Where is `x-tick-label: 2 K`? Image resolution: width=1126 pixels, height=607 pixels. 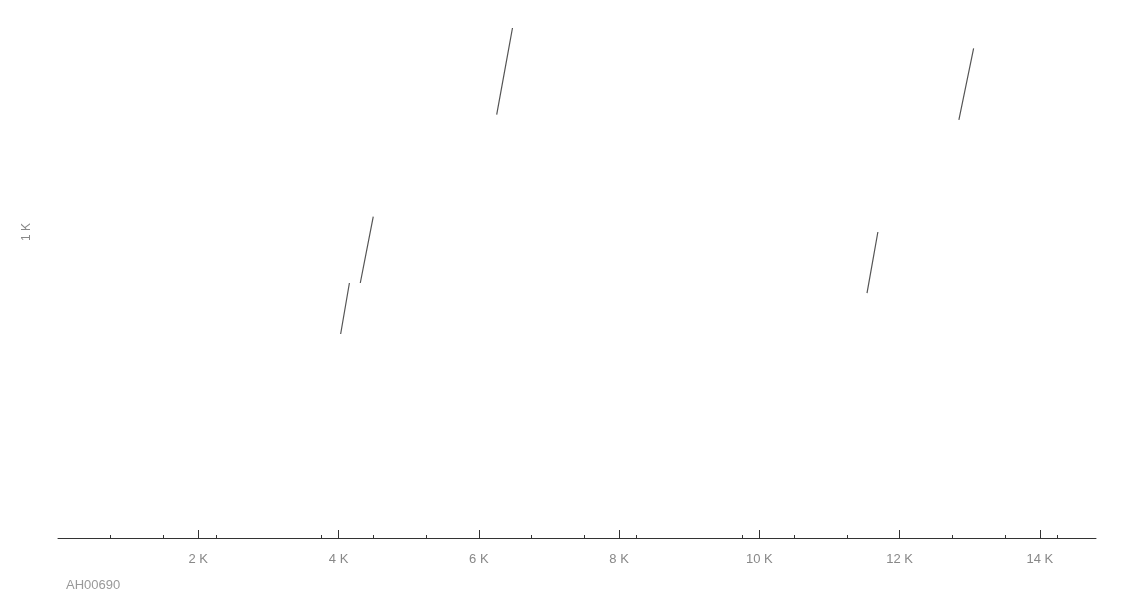 x-tick-label: 2 K is located at coordinates (198, 558).